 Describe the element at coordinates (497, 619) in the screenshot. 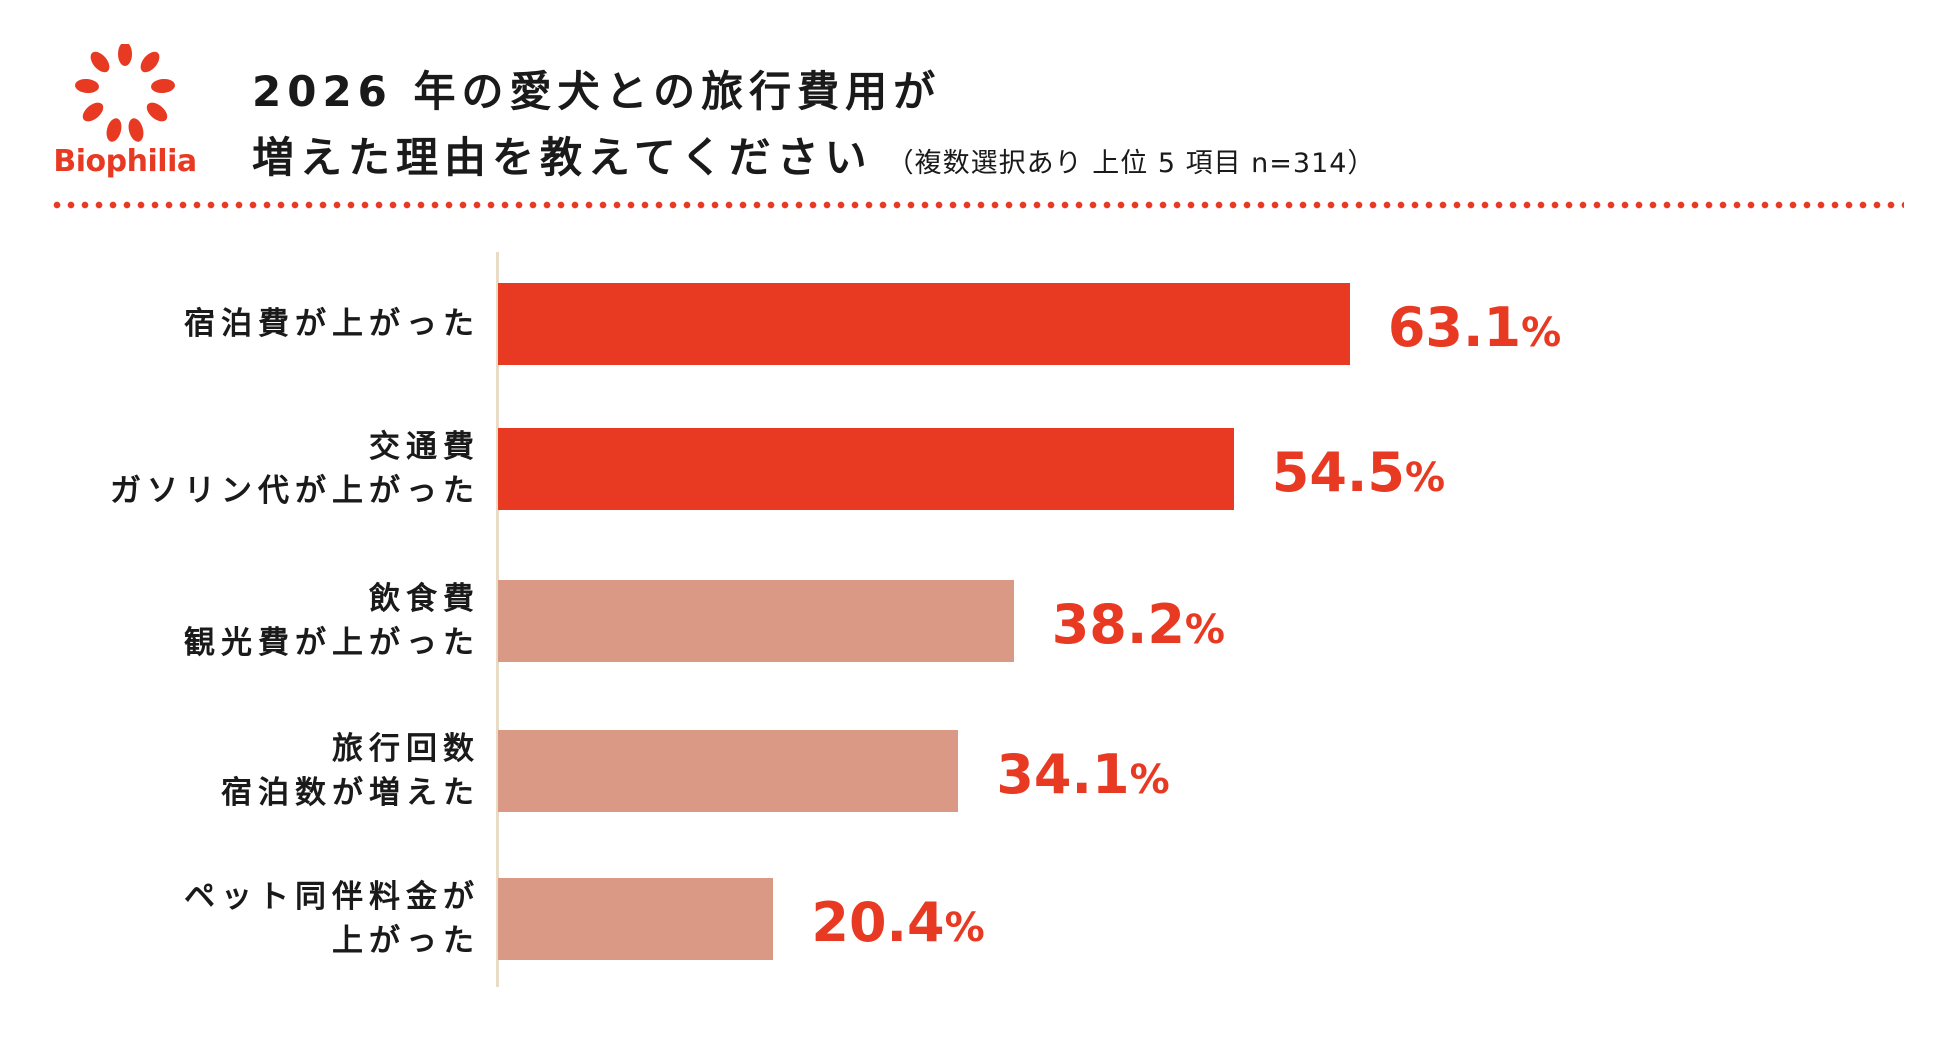

I see `category-axis-line` at that location.